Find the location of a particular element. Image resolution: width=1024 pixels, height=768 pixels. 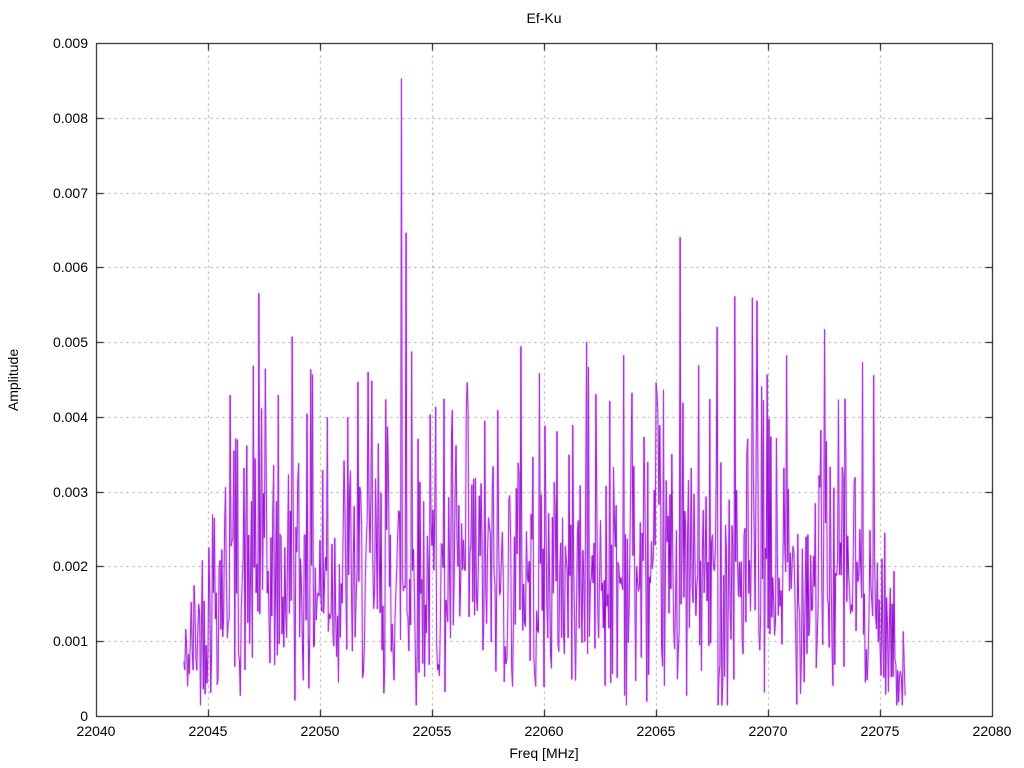

y-tick-label: 0.009 is located at coordinates (70, 43).